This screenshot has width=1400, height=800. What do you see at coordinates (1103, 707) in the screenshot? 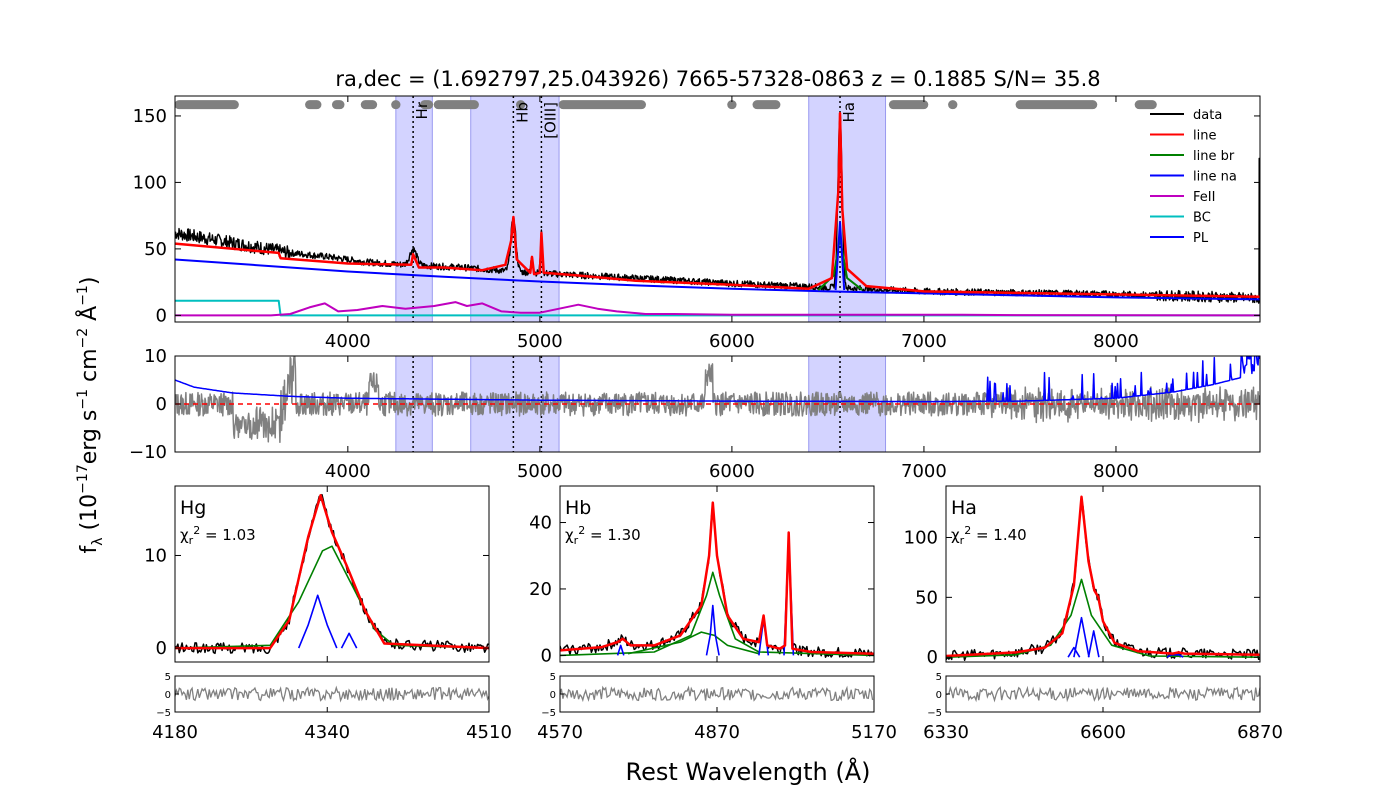
I see `Ha-subresidual: 5 0 −5 6330 6600 6870` at bounding box center [1103, 707].